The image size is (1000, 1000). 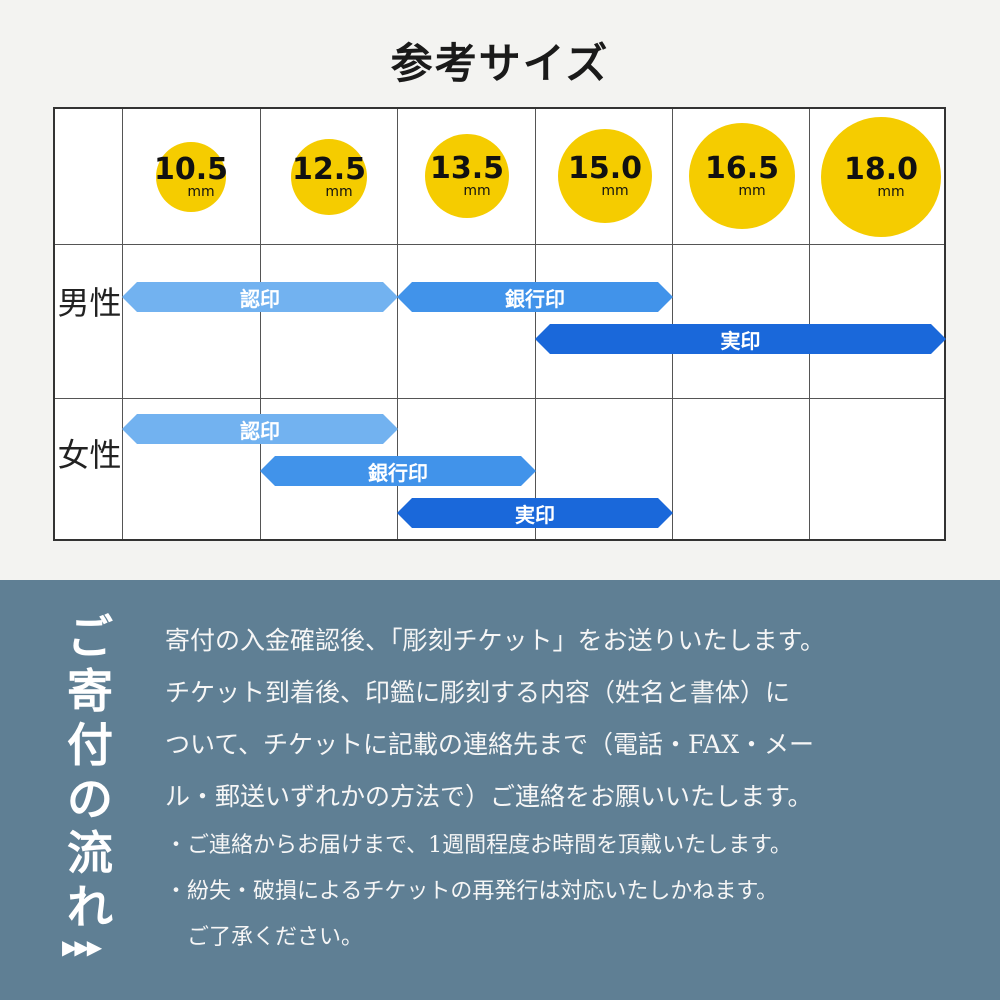 What do you see at coordinates (82, 947) in the screenshot?
I see `arrow-icon: ▶▶▶` at bounding box center [82, 947].